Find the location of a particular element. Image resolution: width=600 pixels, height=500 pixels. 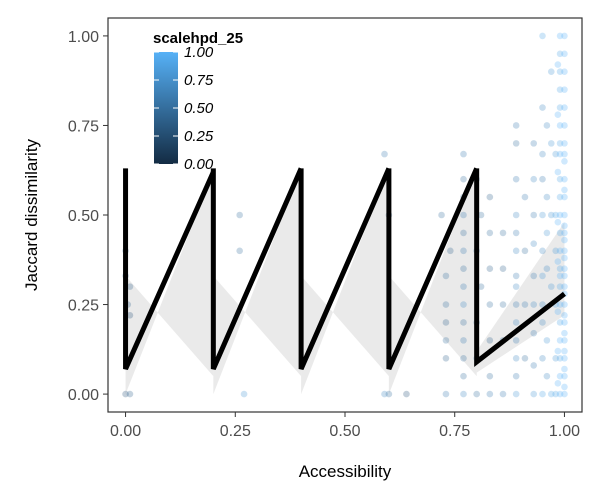

legend-label-5: 0.00 is located at coordinates (199, 164).